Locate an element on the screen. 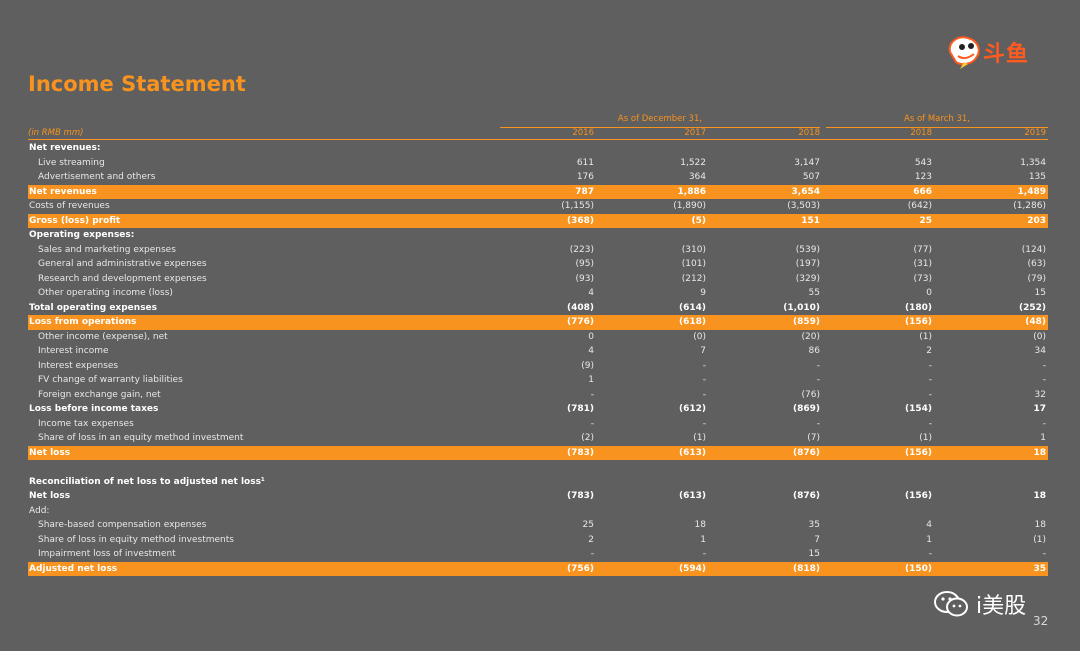  cell-value: (20) is located at coordinates (810, 336).